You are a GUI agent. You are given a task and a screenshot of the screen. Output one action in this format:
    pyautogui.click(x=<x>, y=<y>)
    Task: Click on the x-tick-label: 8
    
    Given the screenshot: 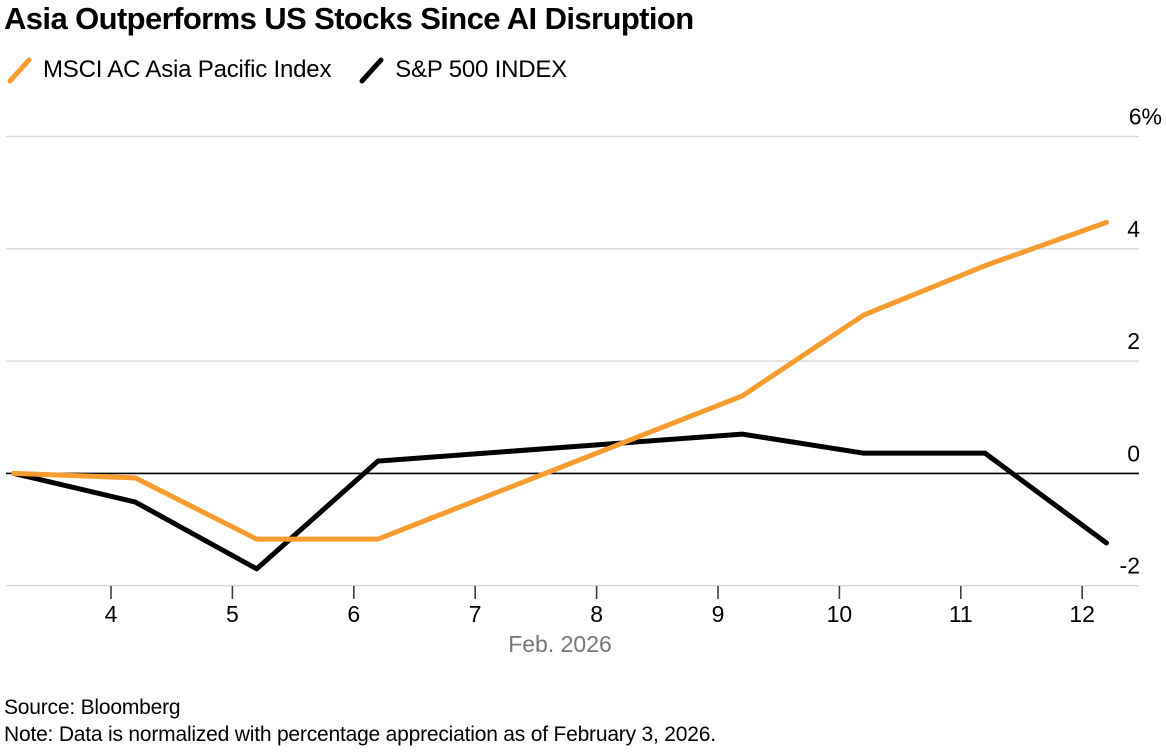 What is the action you would take?
    pyautogui.click(x=596, y=614)
    